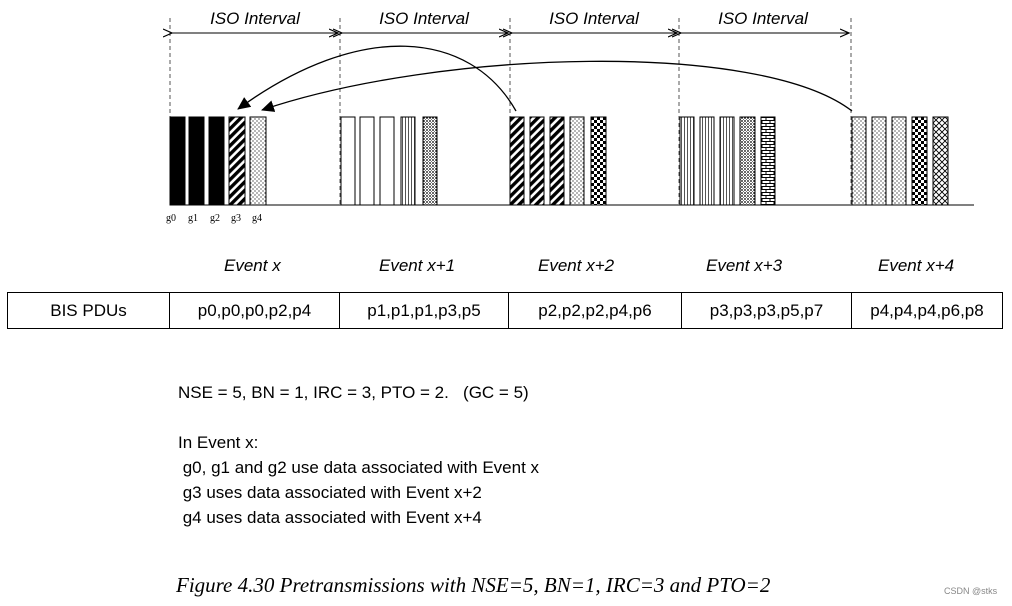 The height and width of the screenshot is (606, 1012). I want to click on pretransmission-arrow-g3, so click(377, 78).